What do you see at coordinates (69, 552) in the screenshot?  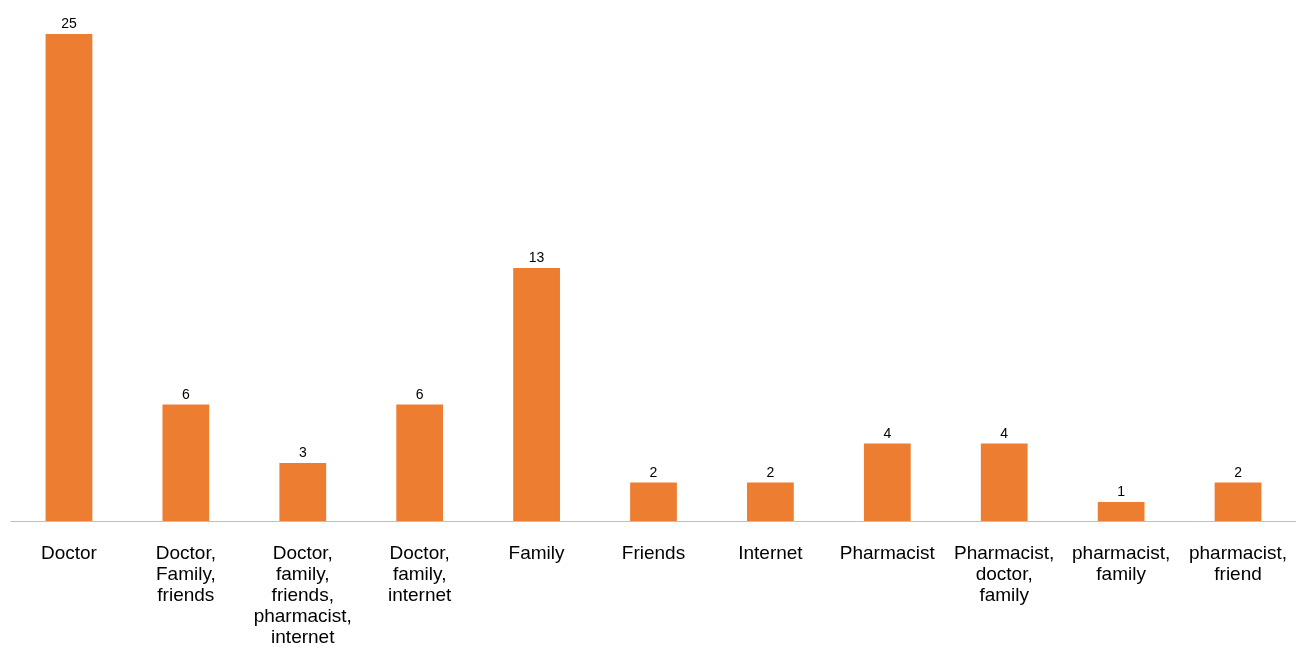 I see `x-tick-label: Doctor` at bounding box center [69, 552].